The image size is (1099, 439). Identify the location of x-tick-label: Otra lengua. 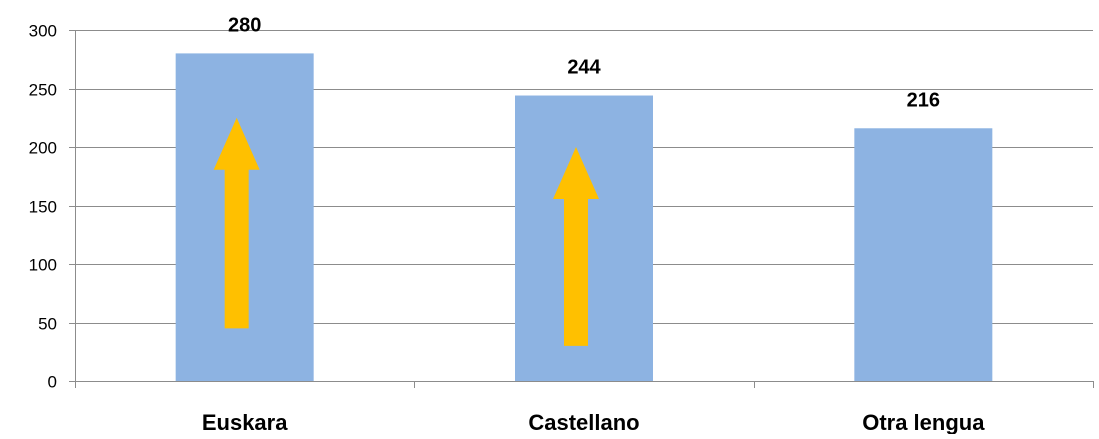
(923, 422).